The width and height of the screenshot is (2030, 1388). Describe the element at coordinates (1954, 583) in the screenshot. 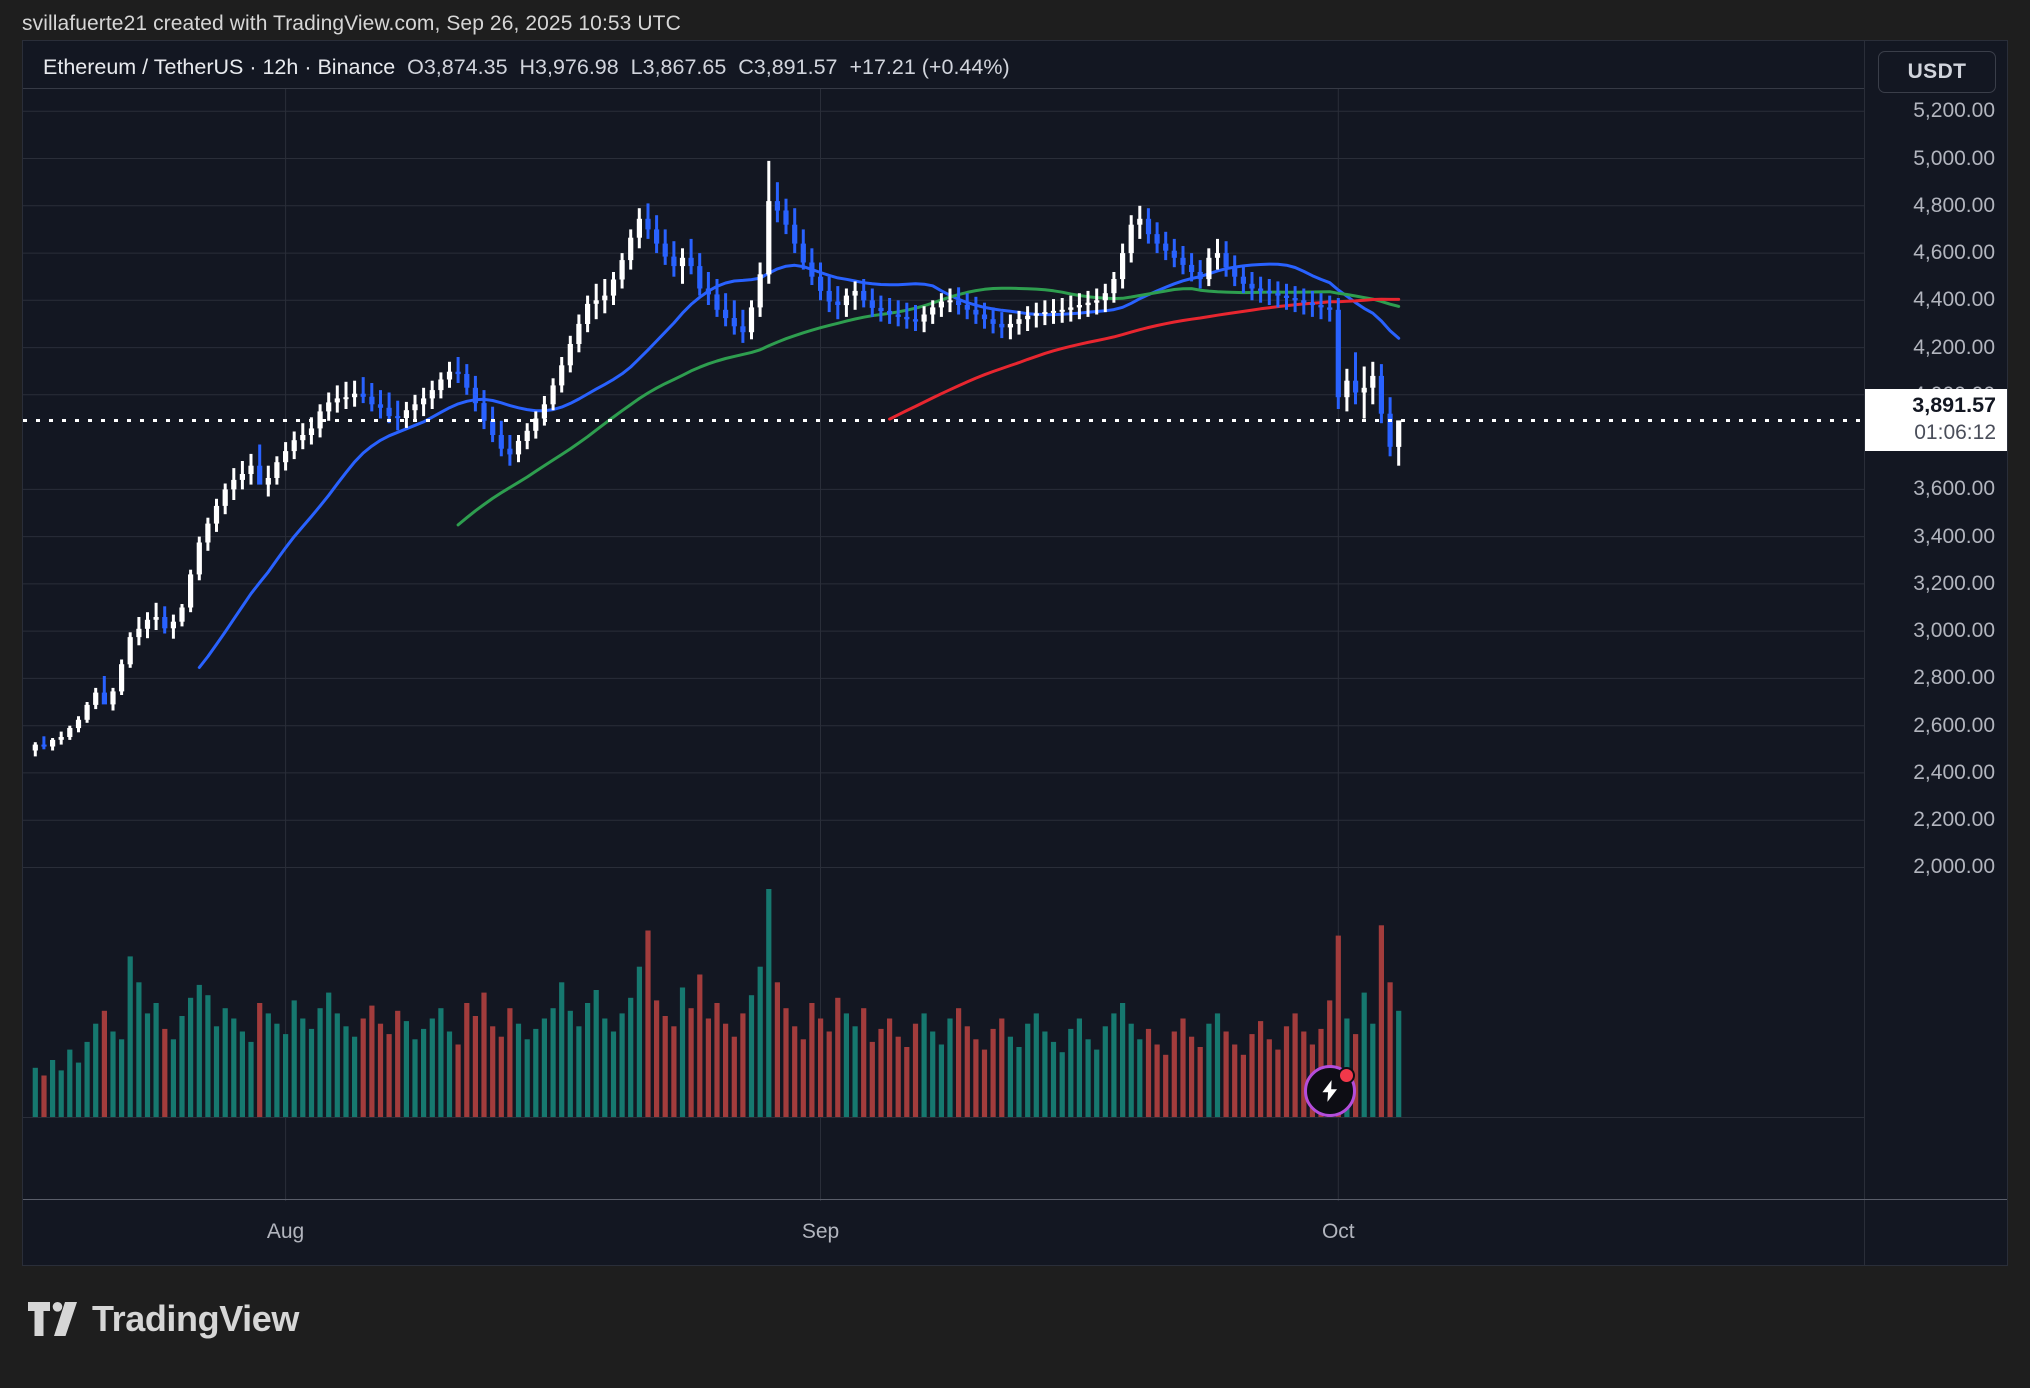

I see `price-tick: 3,200.00` at that location.